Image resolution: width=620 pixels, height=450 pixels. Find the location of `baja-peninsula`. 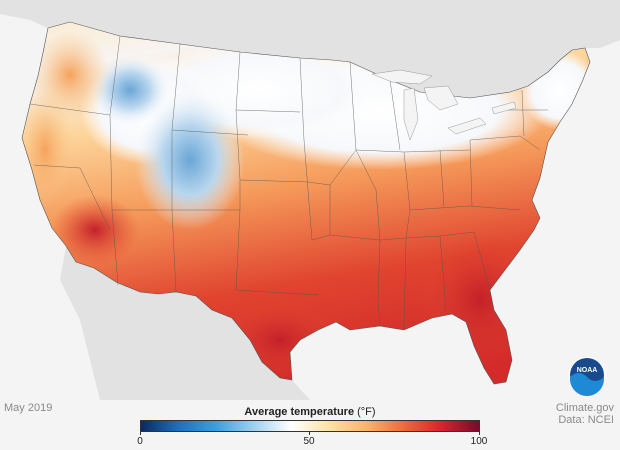

baja-peninsula is located at coordinates (102, 333).